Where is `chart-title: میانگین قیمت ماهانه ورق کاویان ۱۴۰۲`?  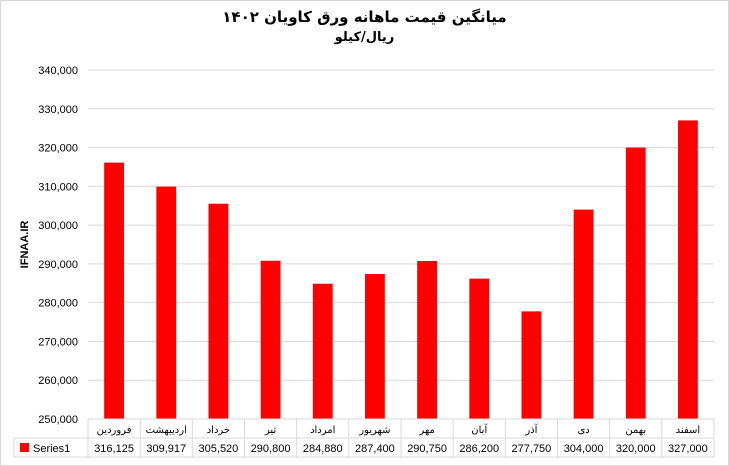
chart-title: میانگین قیمت ماهانه ورق کاویان ۱۴۰۲ is located at coordinates (364, 17).